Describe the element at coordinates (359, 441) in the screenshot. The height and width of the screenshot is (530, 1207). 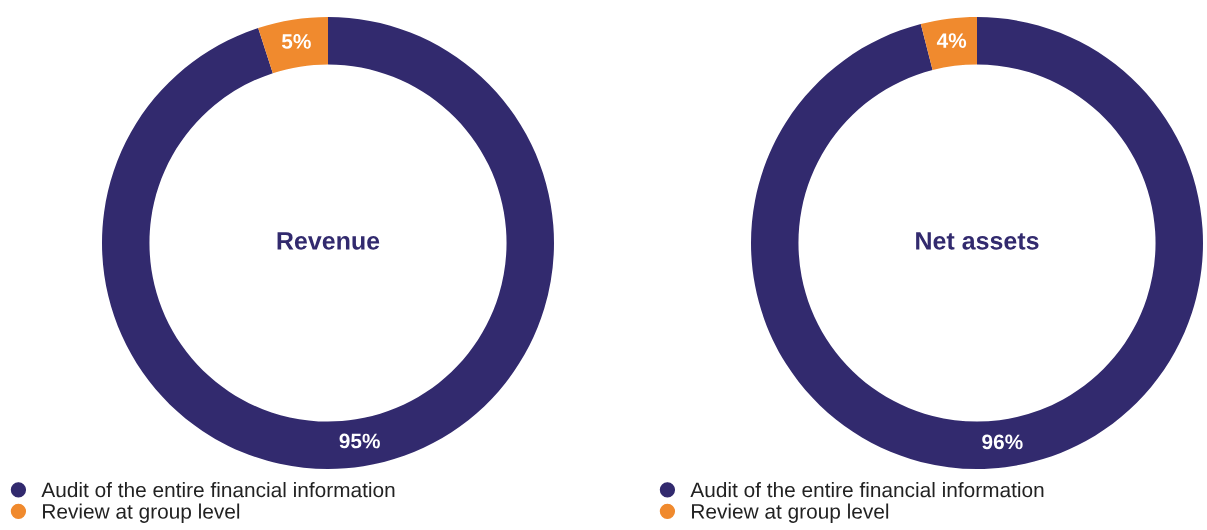
I see `data-label: 95%` at that location.